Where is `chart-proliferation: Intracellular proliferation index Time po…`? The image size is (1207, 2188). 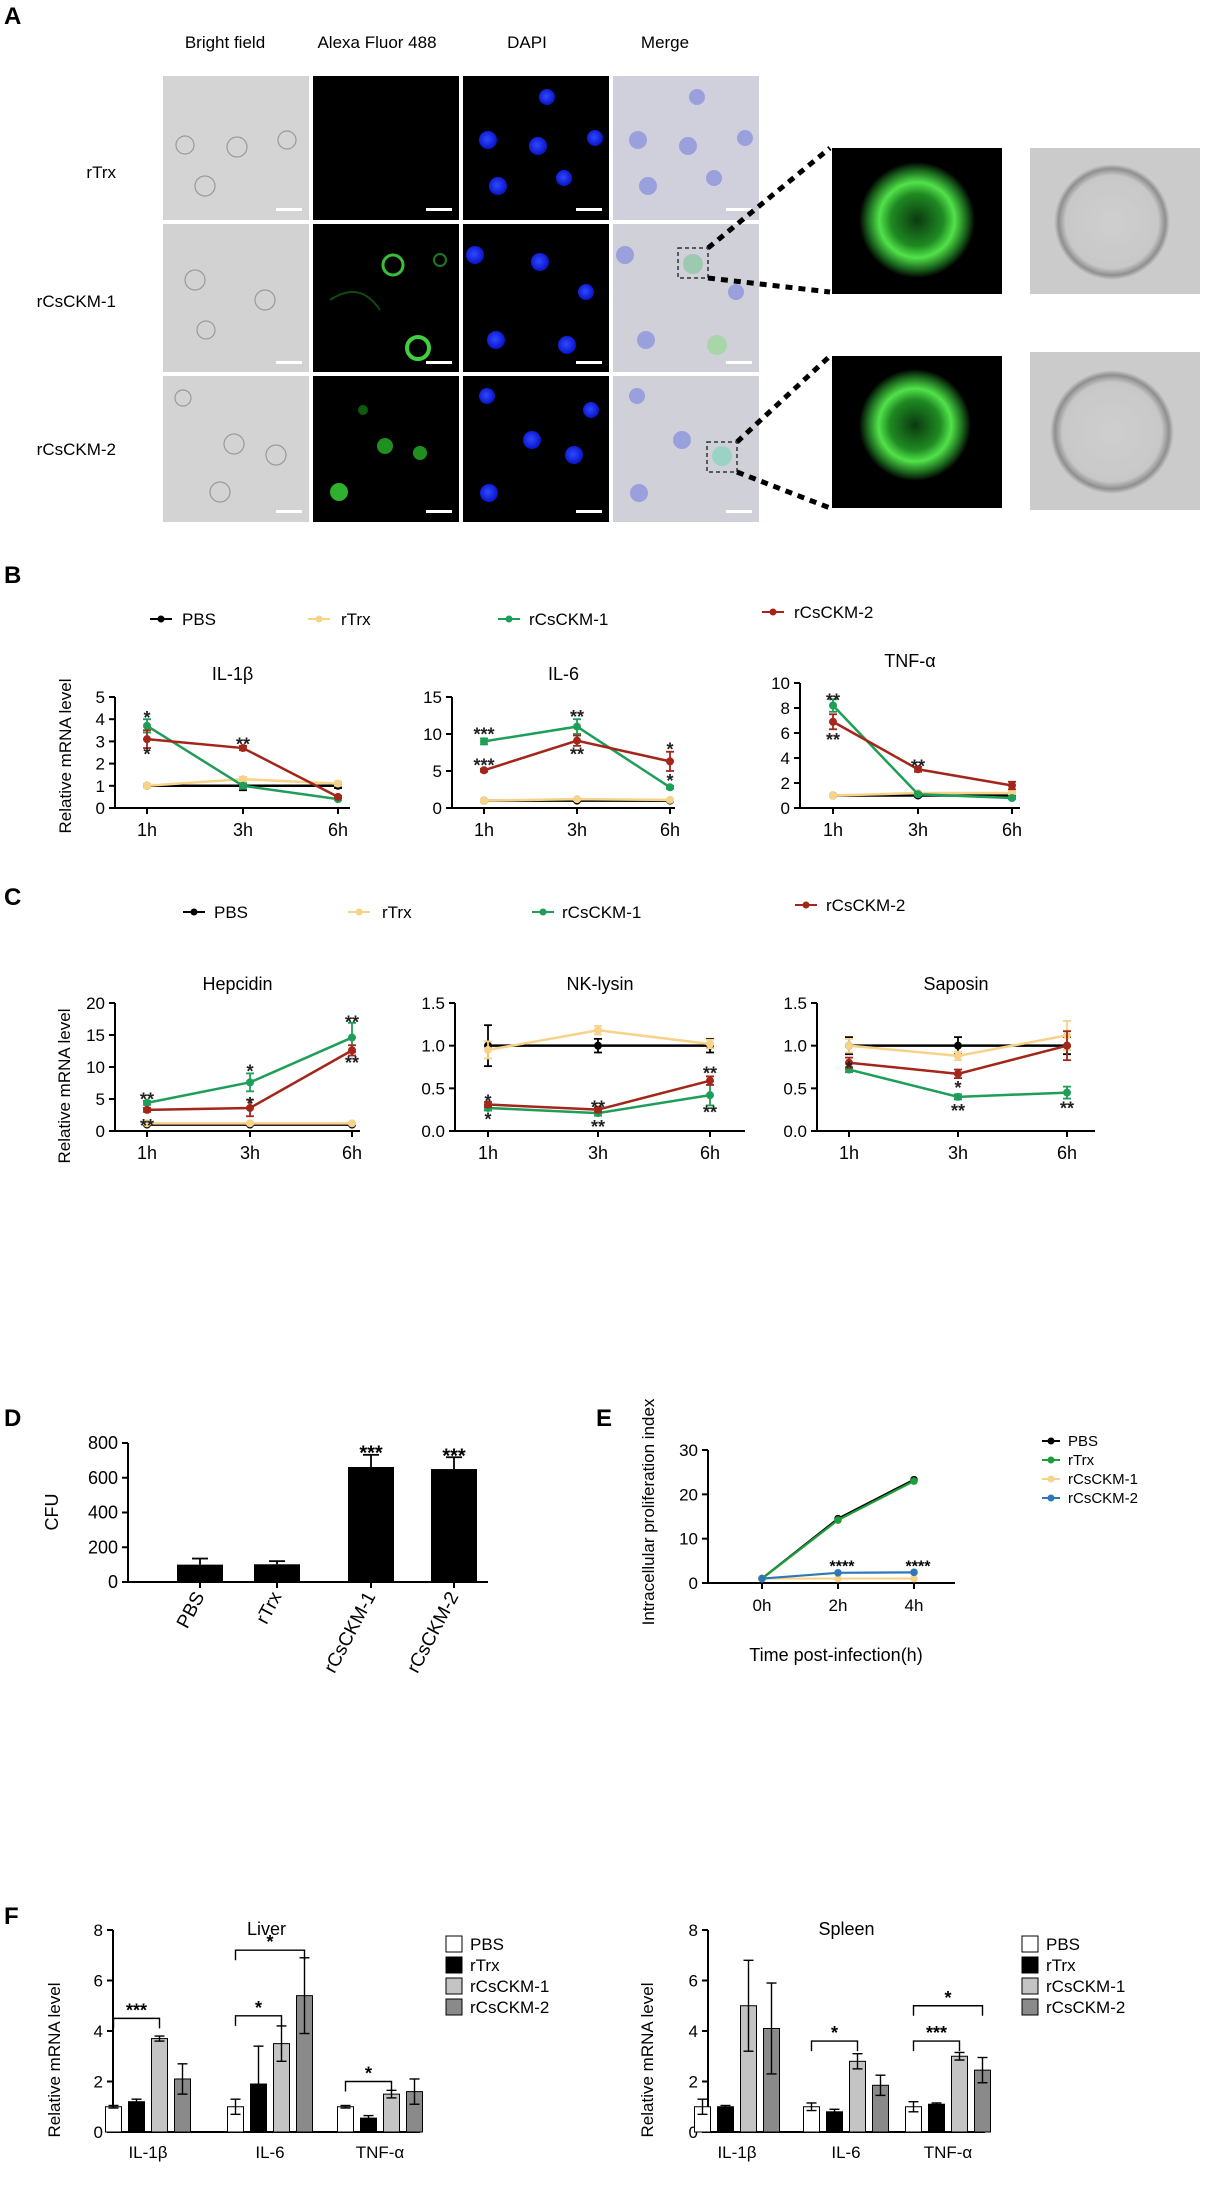 chart-proliferation: Intracellular proliferation index Time po… is located at coordinates (888, 1531).